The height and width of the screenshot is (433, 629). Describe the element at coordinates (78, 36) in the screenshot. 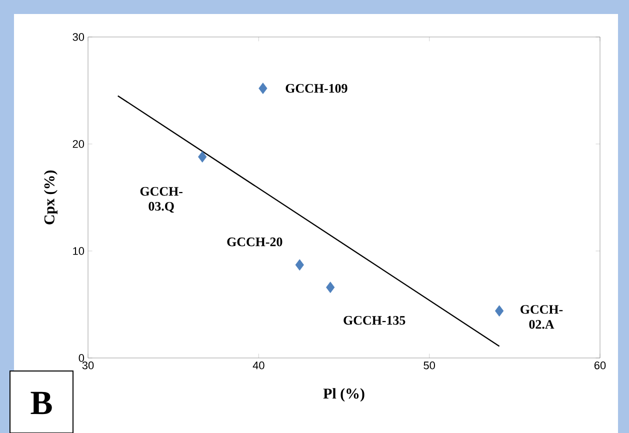

I see `y-tick-label: 30` at that location.